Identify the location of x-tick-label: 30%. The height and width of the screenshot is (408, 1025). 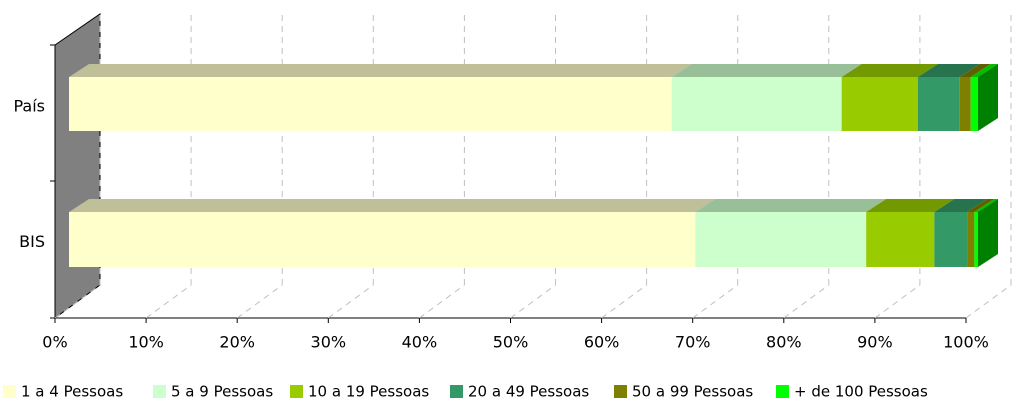
(329, 342).